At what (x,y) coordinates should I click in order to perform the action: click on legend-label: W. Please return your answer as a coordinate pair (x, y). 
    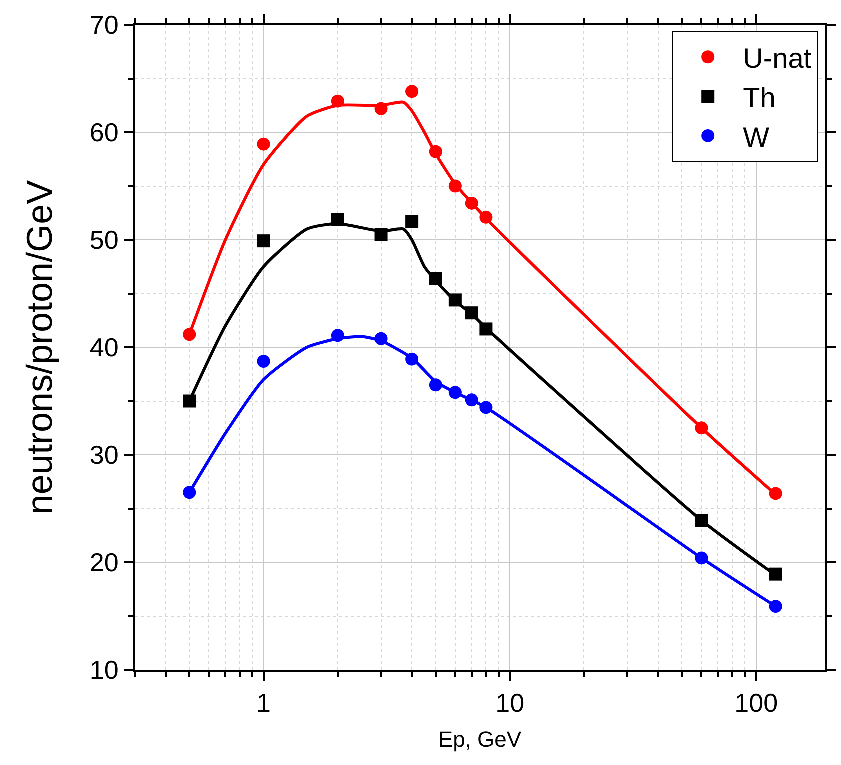
    Looking at the image, I should click on (756, 137).